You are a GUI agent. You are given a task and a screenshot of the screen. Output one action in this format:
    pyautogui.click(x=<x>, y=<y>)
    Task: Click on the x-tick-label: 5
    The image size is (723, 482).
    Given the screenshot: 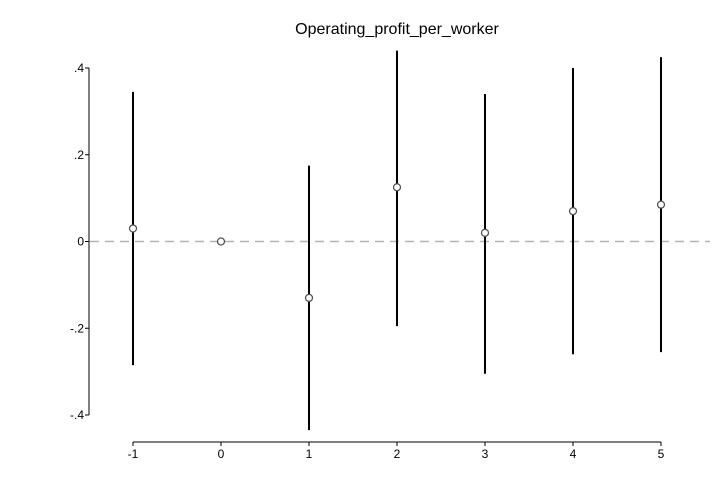 What is the action you would take?
    pyautogui.click(x=661, y=454)
    